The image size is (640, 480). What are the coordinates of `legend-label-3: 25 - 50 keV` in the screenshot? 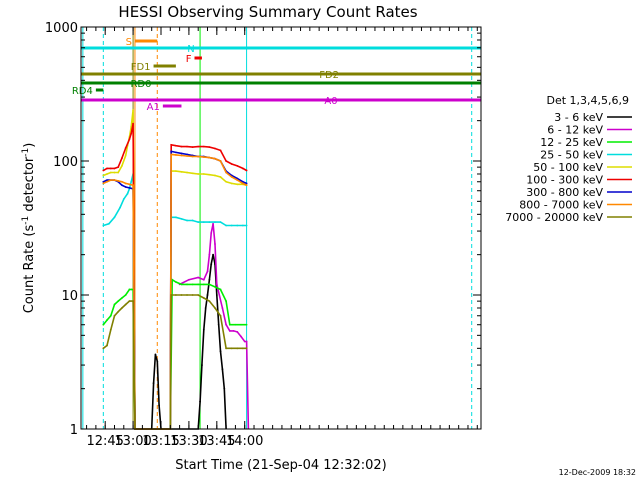 It's located at (571, 155).